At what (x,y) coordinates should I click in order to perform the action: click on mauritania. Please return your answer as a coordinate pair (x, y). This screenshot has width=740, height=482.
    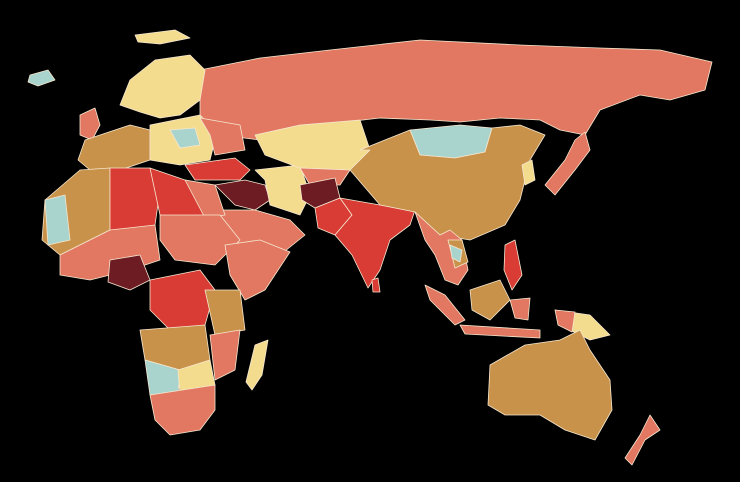
    Looking at the image, I should click on (57, 220).